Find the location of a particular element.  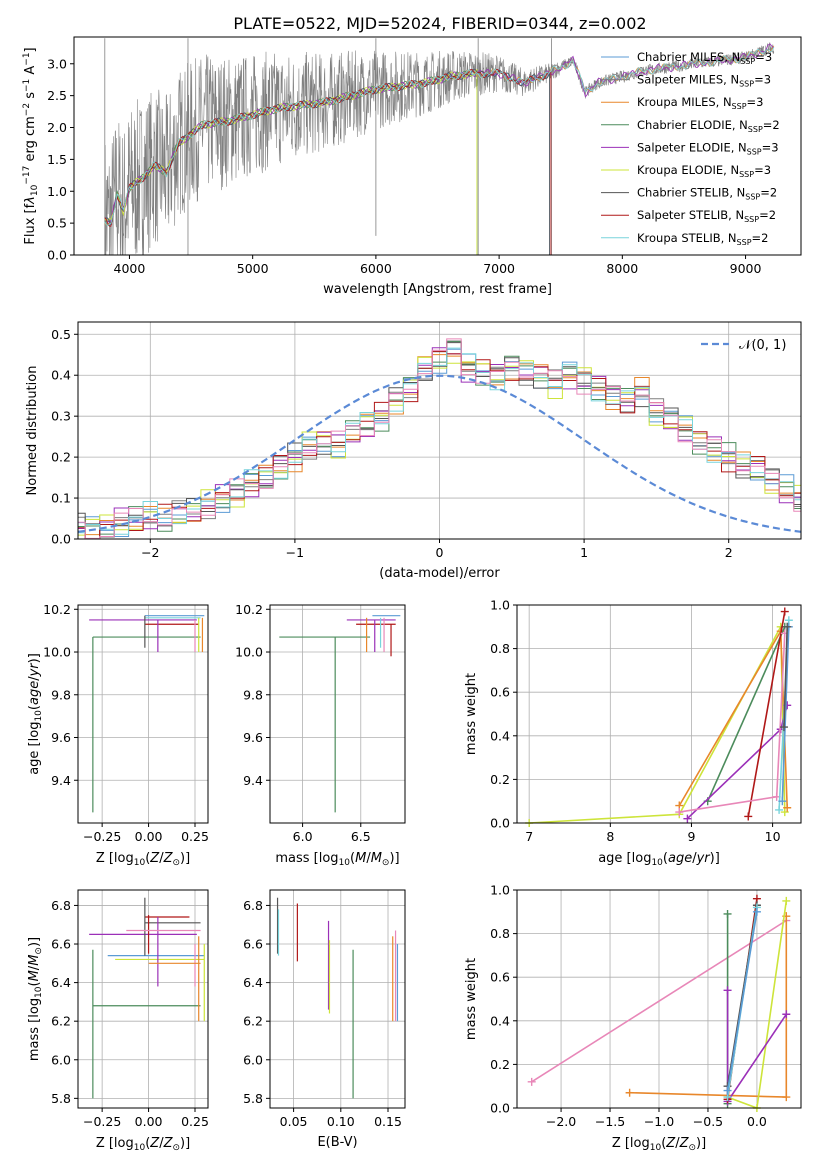

x-tick-label: 9 is located at coordinates (691, 836).